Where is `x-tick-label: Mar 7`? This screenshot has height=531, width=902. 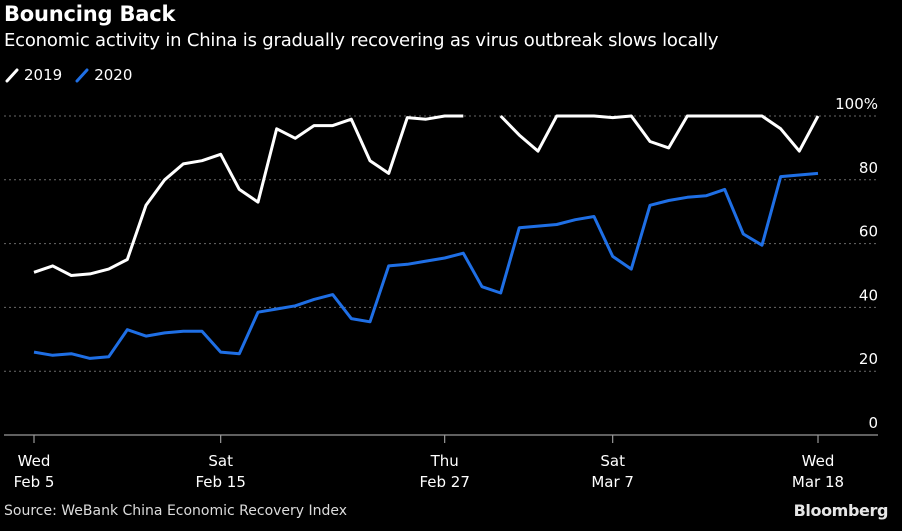
x-tick-label: Mar 7 is located at coordinates (612, 482).